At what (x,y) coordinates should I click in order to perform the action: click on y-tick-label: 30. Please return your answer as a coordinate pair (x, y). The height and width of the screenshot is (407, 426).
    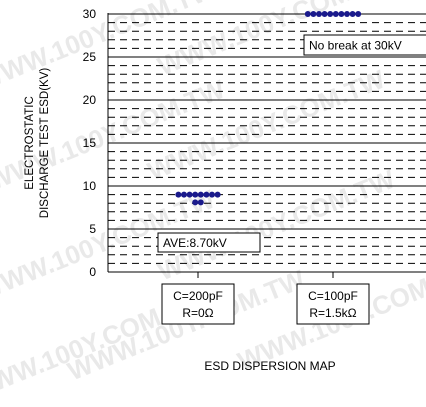
    Looking at the image, I should click on (90, 14).